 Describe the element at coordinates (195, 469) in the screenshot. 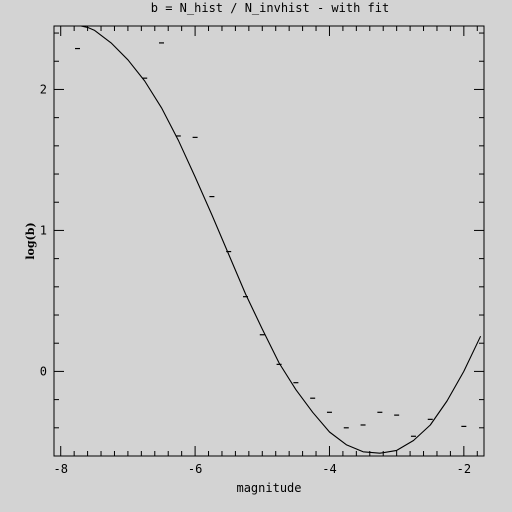

I see `x-tick-label: -6` at that location.